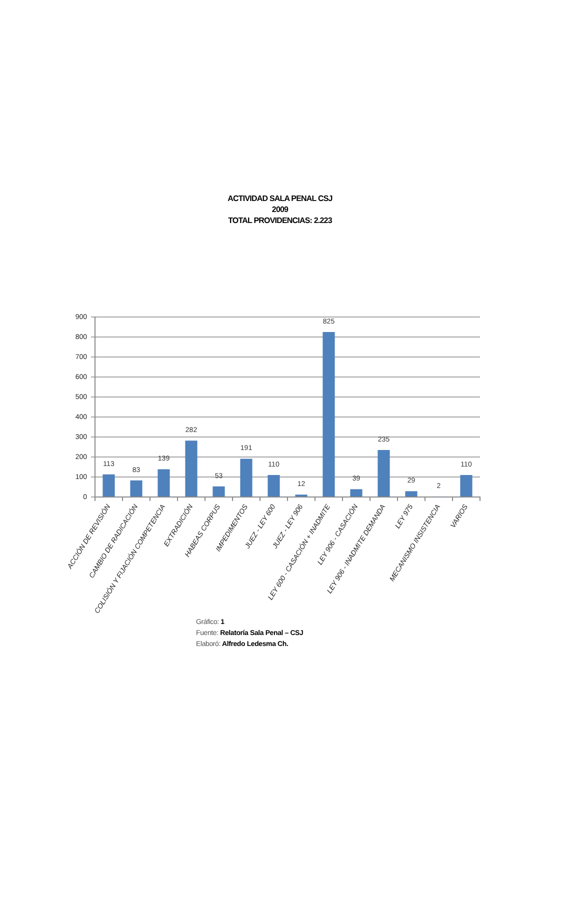 This screenshot has height=899, width=569. What do you see at coordinates (280, 198) in the screenshot?
I see `chart-title: ACTIVIDAD SALA PENAL CSJ` at bounding box center [280, 198].